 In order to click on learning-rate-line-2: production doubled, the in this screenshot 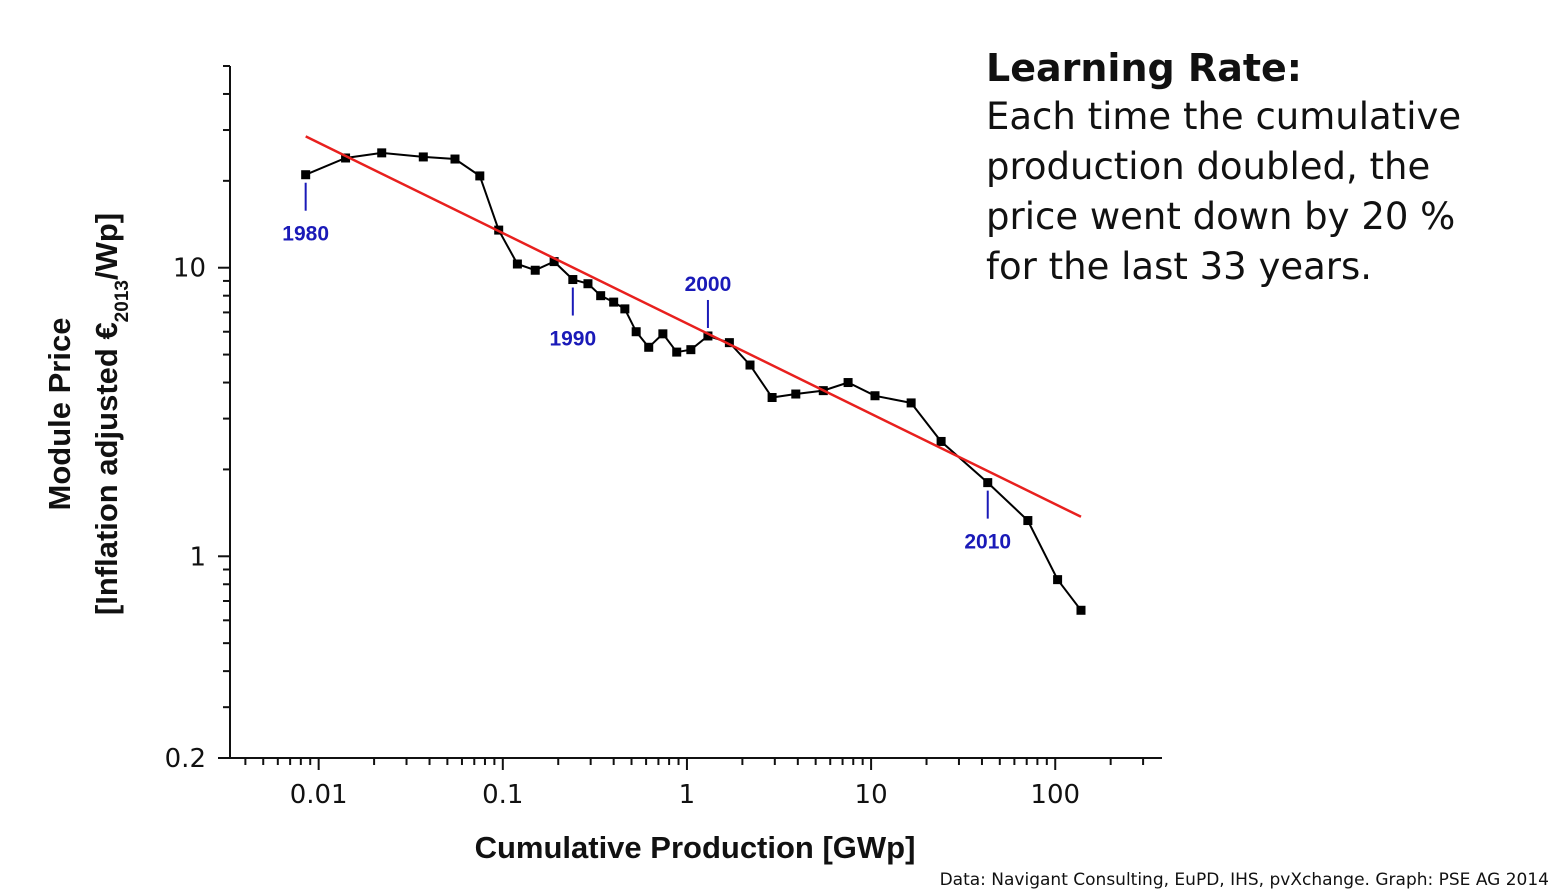, I will do `click(1208, 166)`.